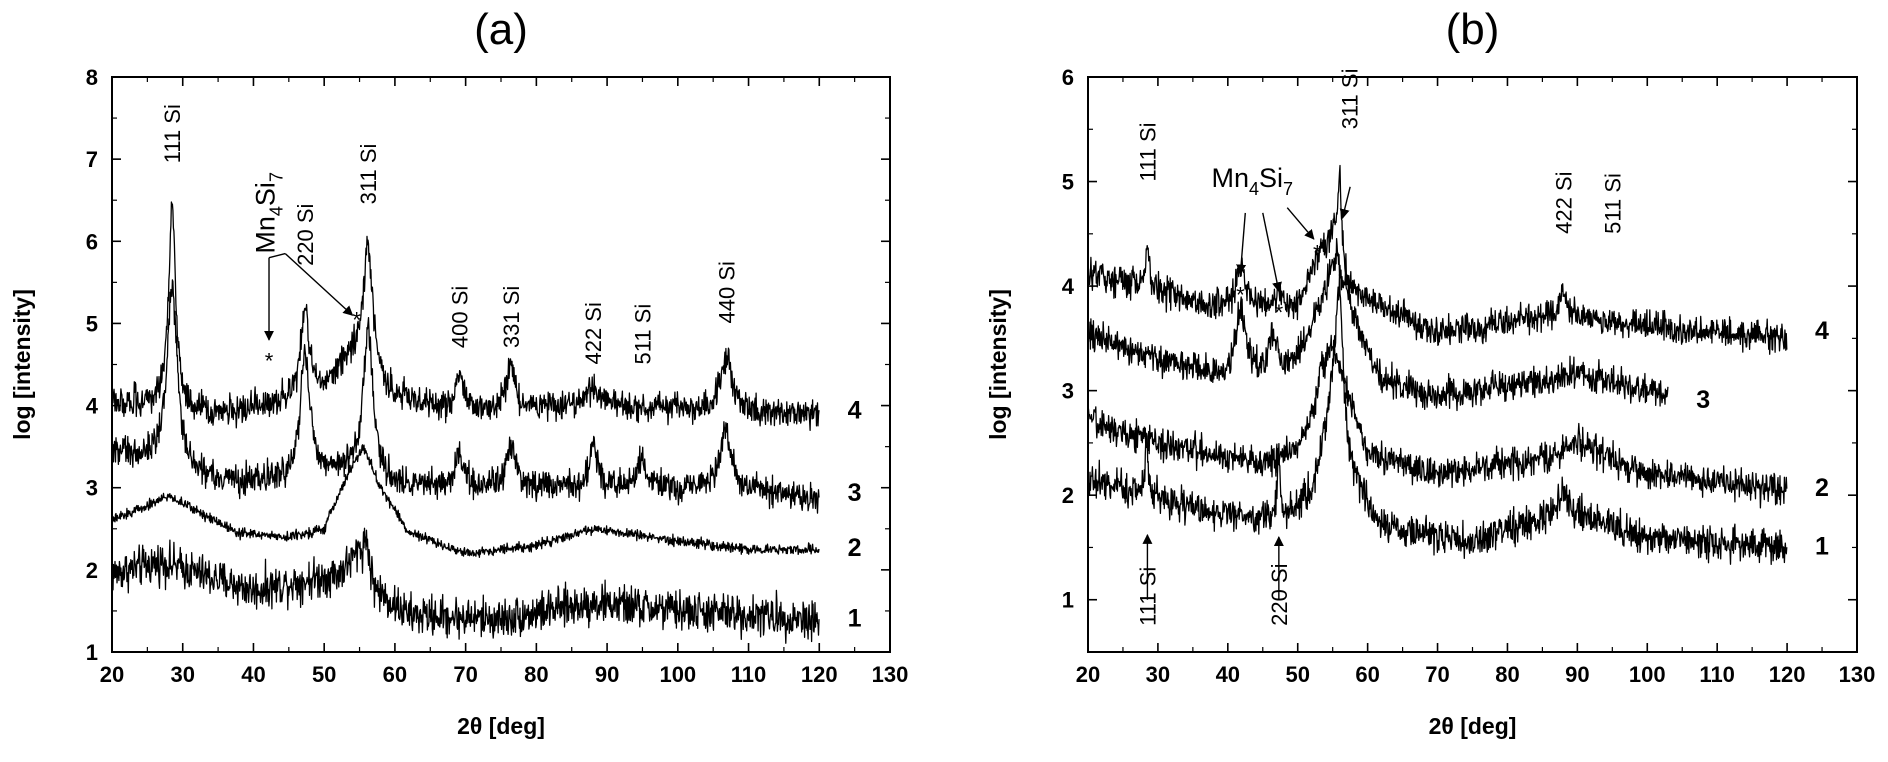 This screenshot has height=762, width=1888. I want to click on peak-label: 400 Si, so click(459, 317).